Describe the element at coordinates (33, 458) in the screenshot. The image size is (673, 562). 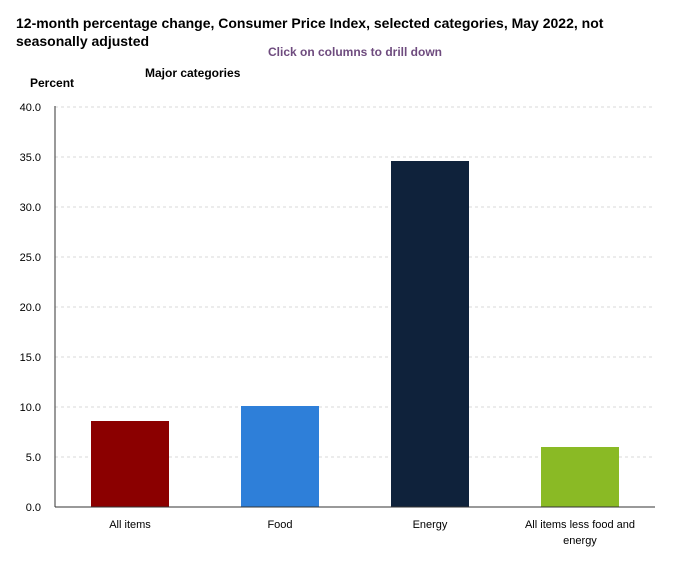
I see `y-tick-label: 5.0` at that location.